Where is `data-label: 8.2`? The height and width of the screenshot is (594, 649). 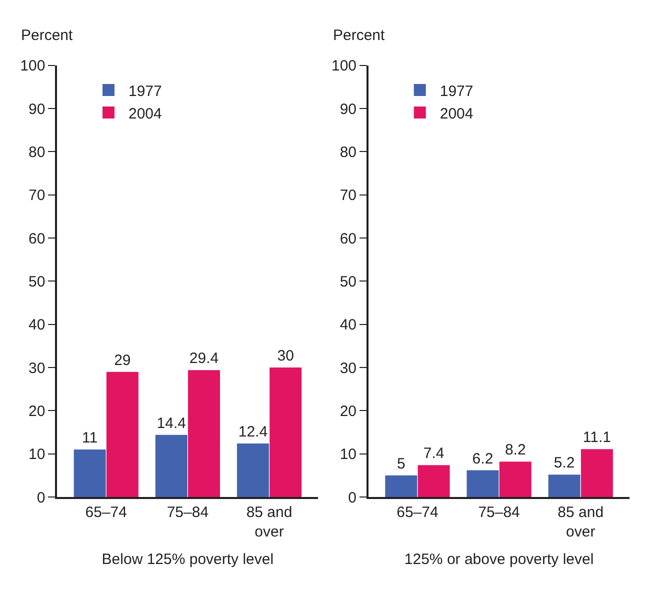 data-label: 8.2 is located at coordinates (515, 450).